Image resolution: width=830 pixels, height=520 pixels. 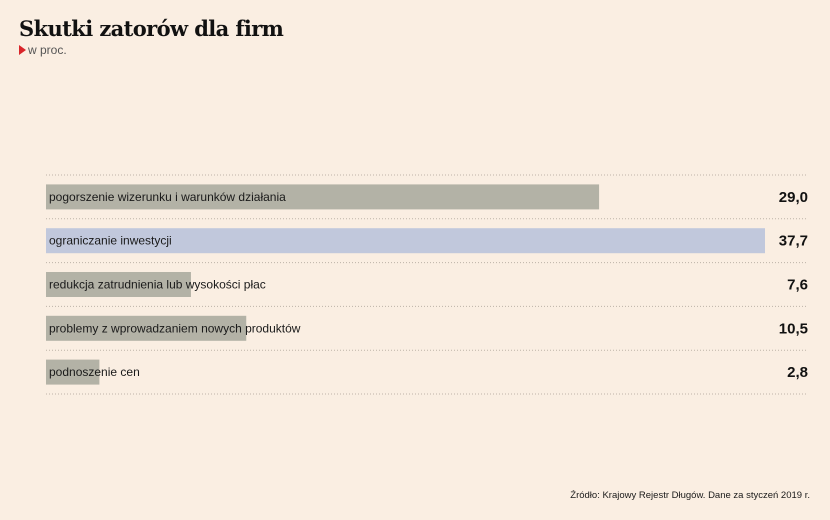 What do you see at coordinates (793, 197) in the screenshot?
I see `data-label: 29,0` at bounding box center [793, 197].